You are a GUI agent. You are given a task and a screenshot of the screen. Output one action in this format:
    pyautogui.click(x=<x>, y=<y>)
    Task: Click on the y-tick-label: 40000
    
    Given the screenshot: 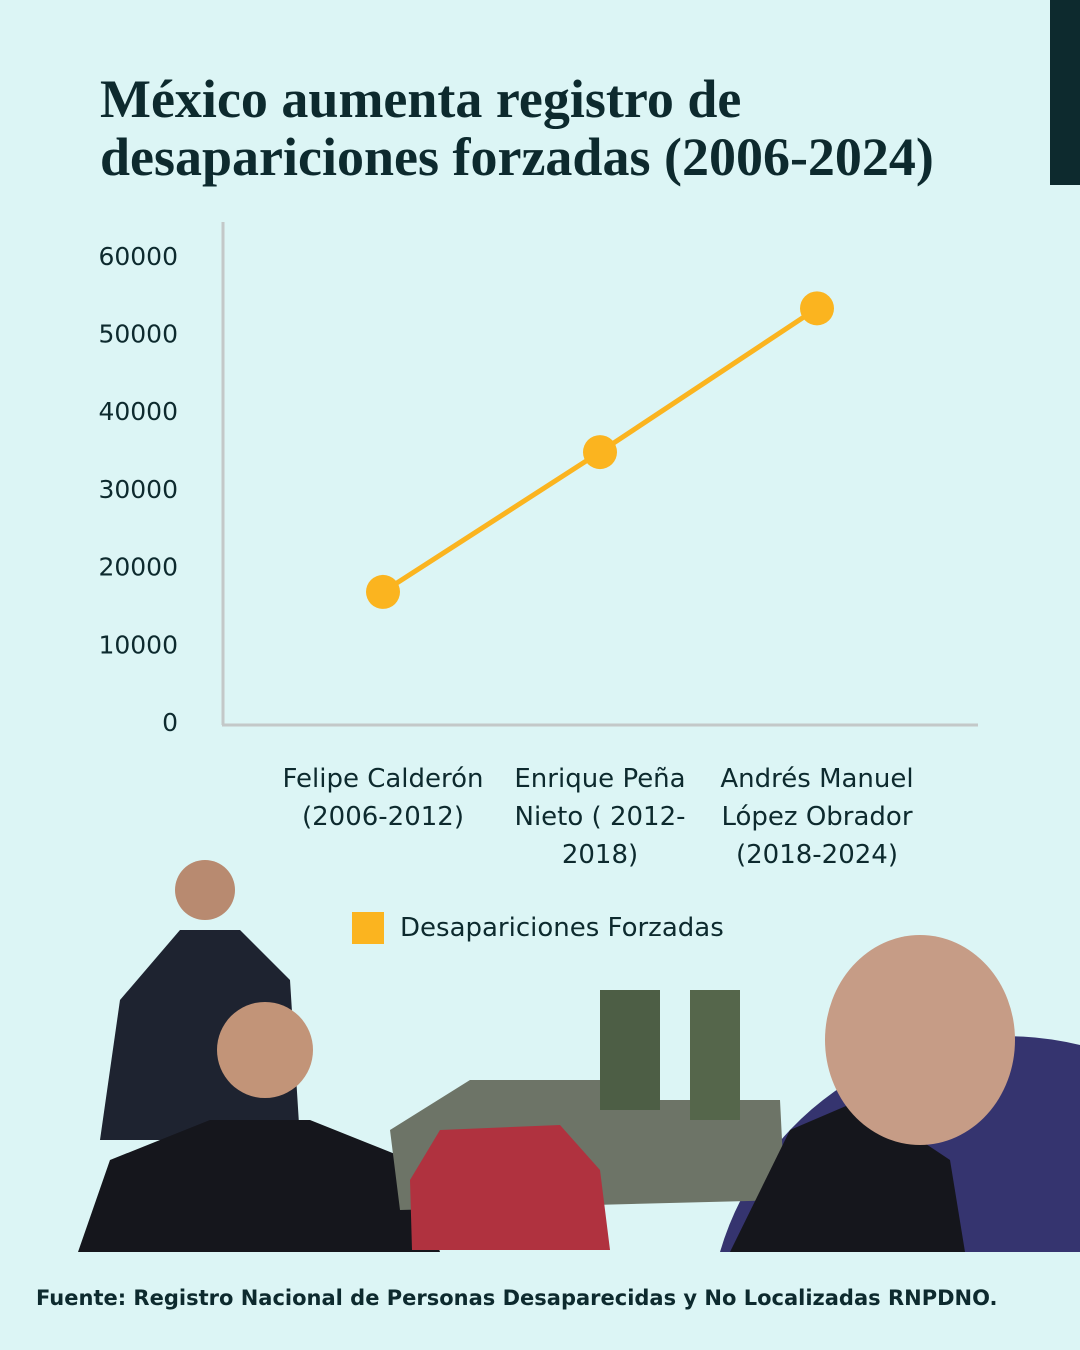 What is the action you would take?
    pyautogui.click(x=138, y=411)
    